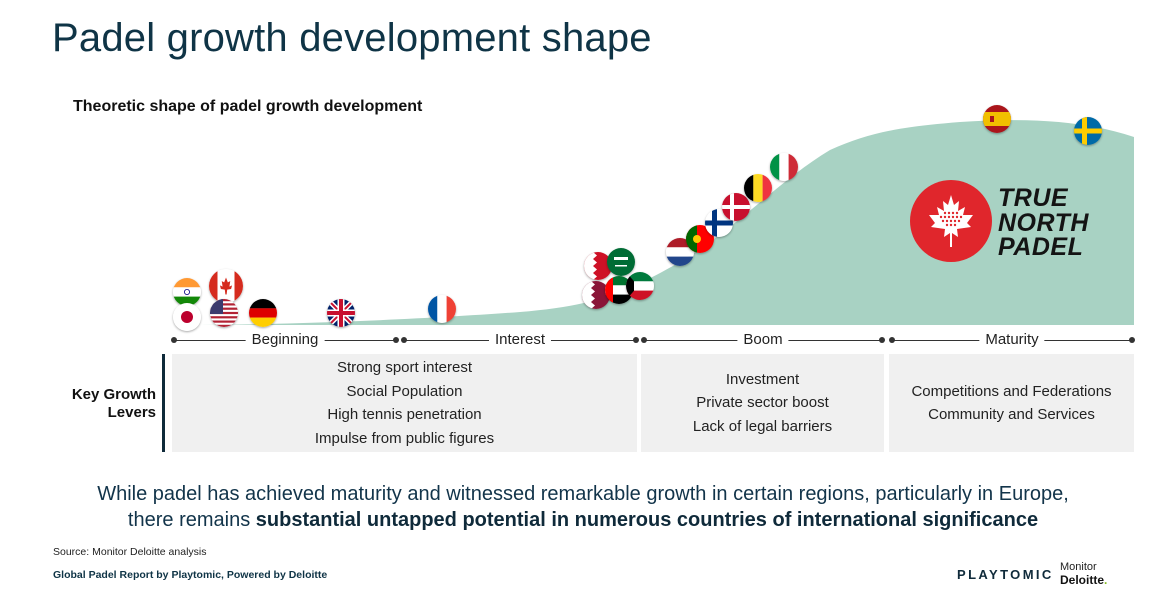  Describe the element at coordinates (951, 221) in the screenshot. I see `maple-leaf-icon` at that location.